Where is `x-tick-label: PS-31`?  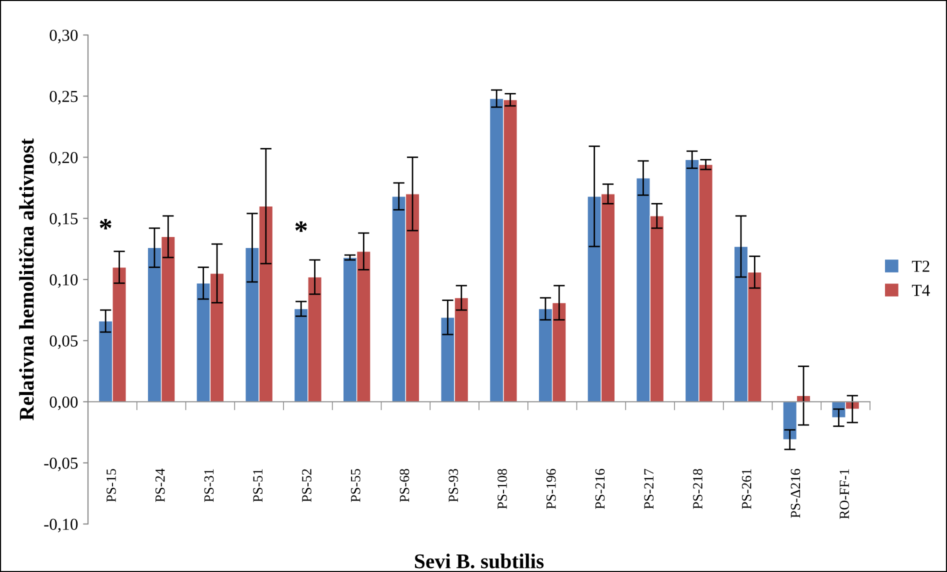
x-tick-label: PS-31 is located at coordinates (209, 485).